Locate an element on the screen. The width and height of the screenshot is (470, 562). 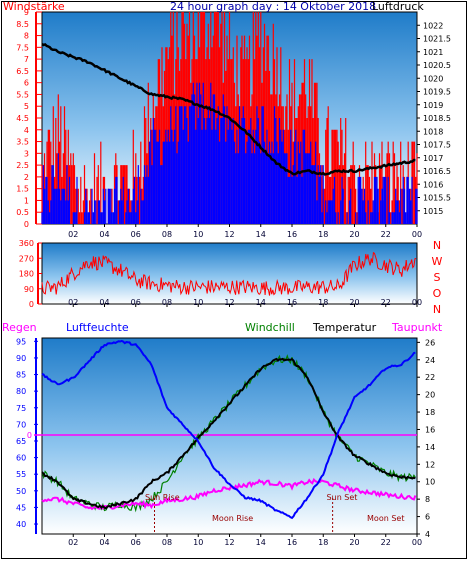
direction-axis-tick-label: 360 is located at coordinates (26, 243).